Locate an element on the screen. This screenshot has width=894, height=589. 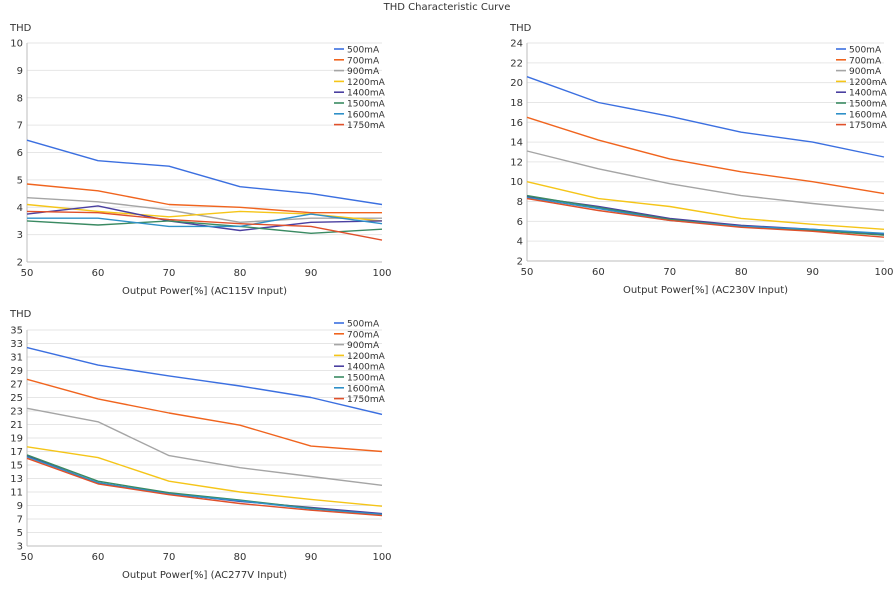
y-tick-label: 10 is located at coordinates (16, 44).